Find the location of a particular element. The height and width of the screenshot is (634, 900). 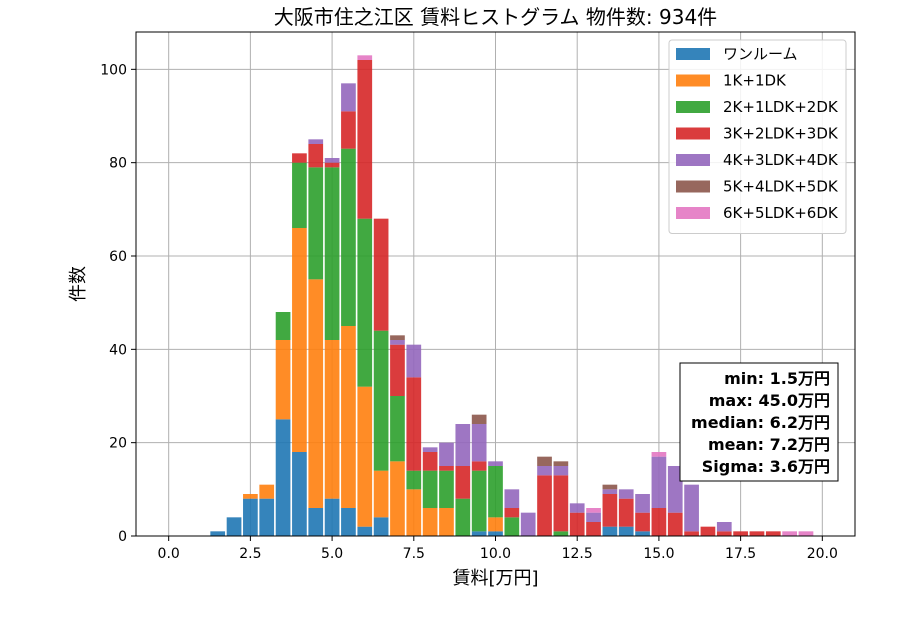

y-tick-label: 100 is located at coordinates (113, 70).